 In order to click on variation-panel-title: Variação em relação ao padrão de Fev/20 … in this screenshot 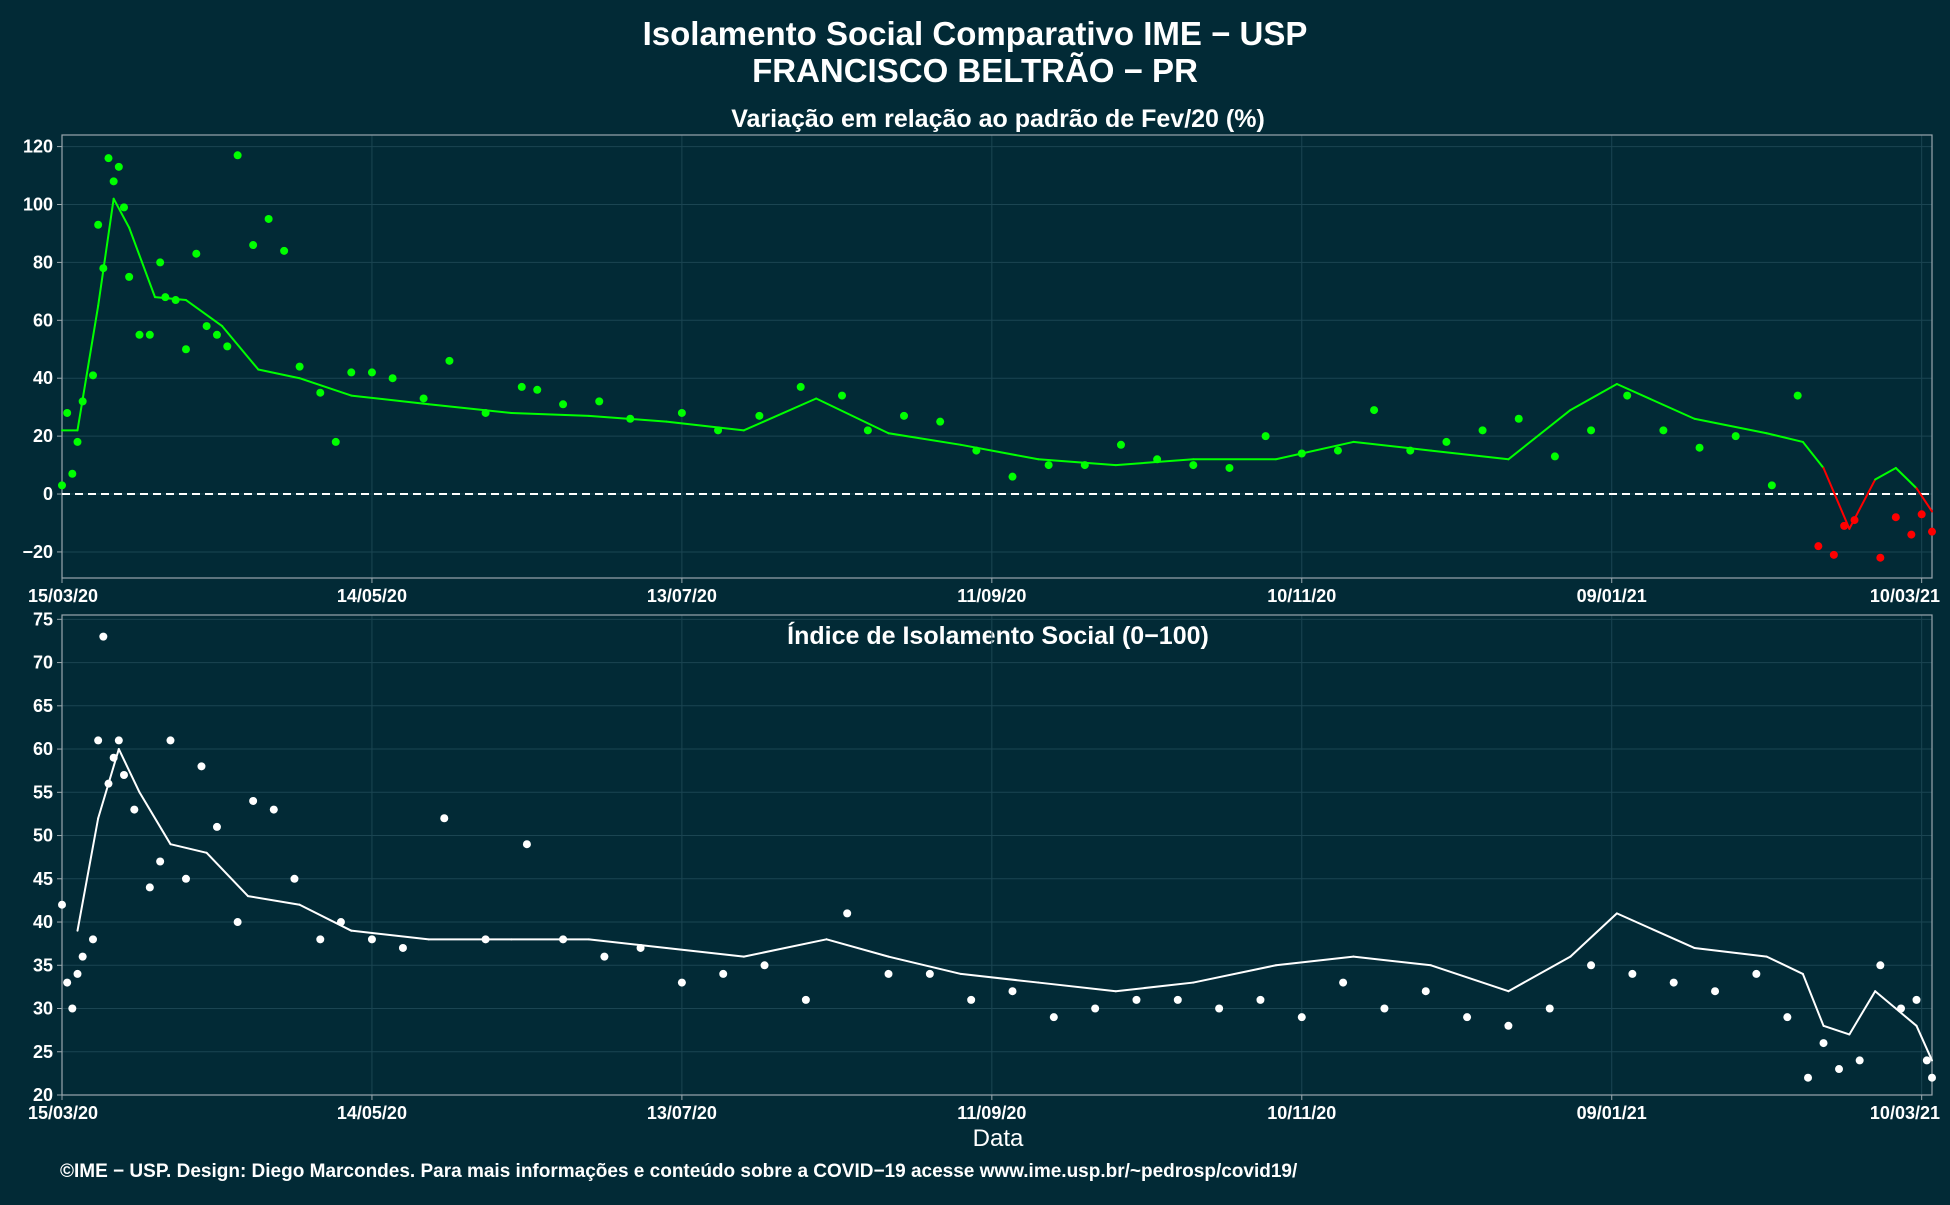, I will do `click(998, 119)`.